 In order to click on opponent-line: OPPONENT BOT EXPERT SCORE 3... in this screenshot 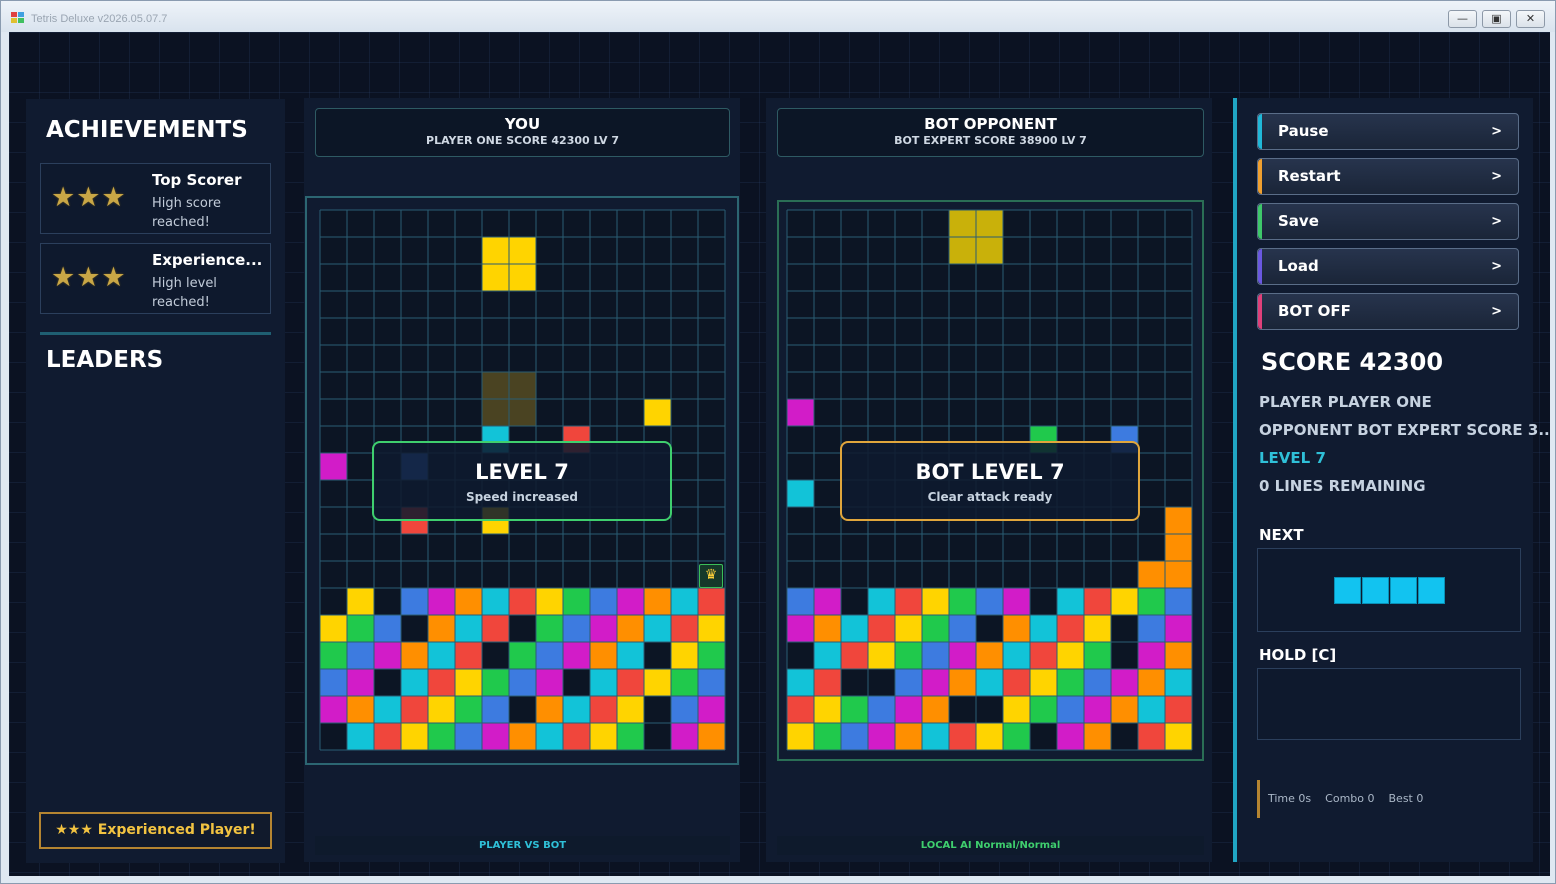, I will do `click(1404, 430)`.